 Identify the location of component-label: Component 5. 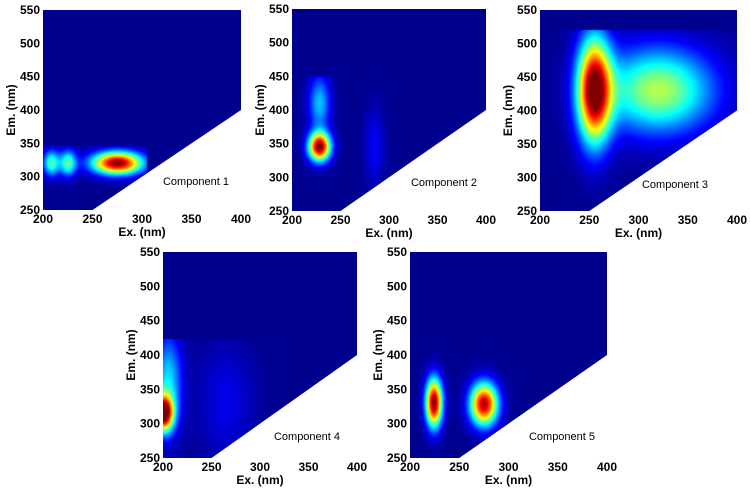
(562, 437).